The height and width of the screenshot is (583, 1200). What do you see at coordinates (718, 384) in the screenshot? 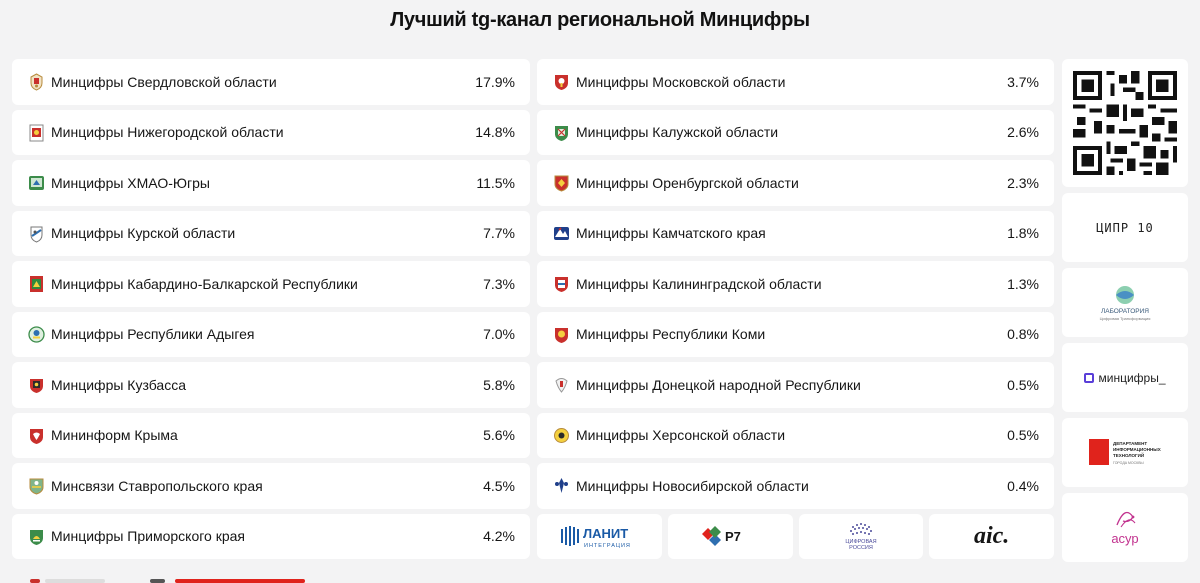
I see `region-name: Минцифры Донецкой народной Республики` at bounding box center [718, 384].